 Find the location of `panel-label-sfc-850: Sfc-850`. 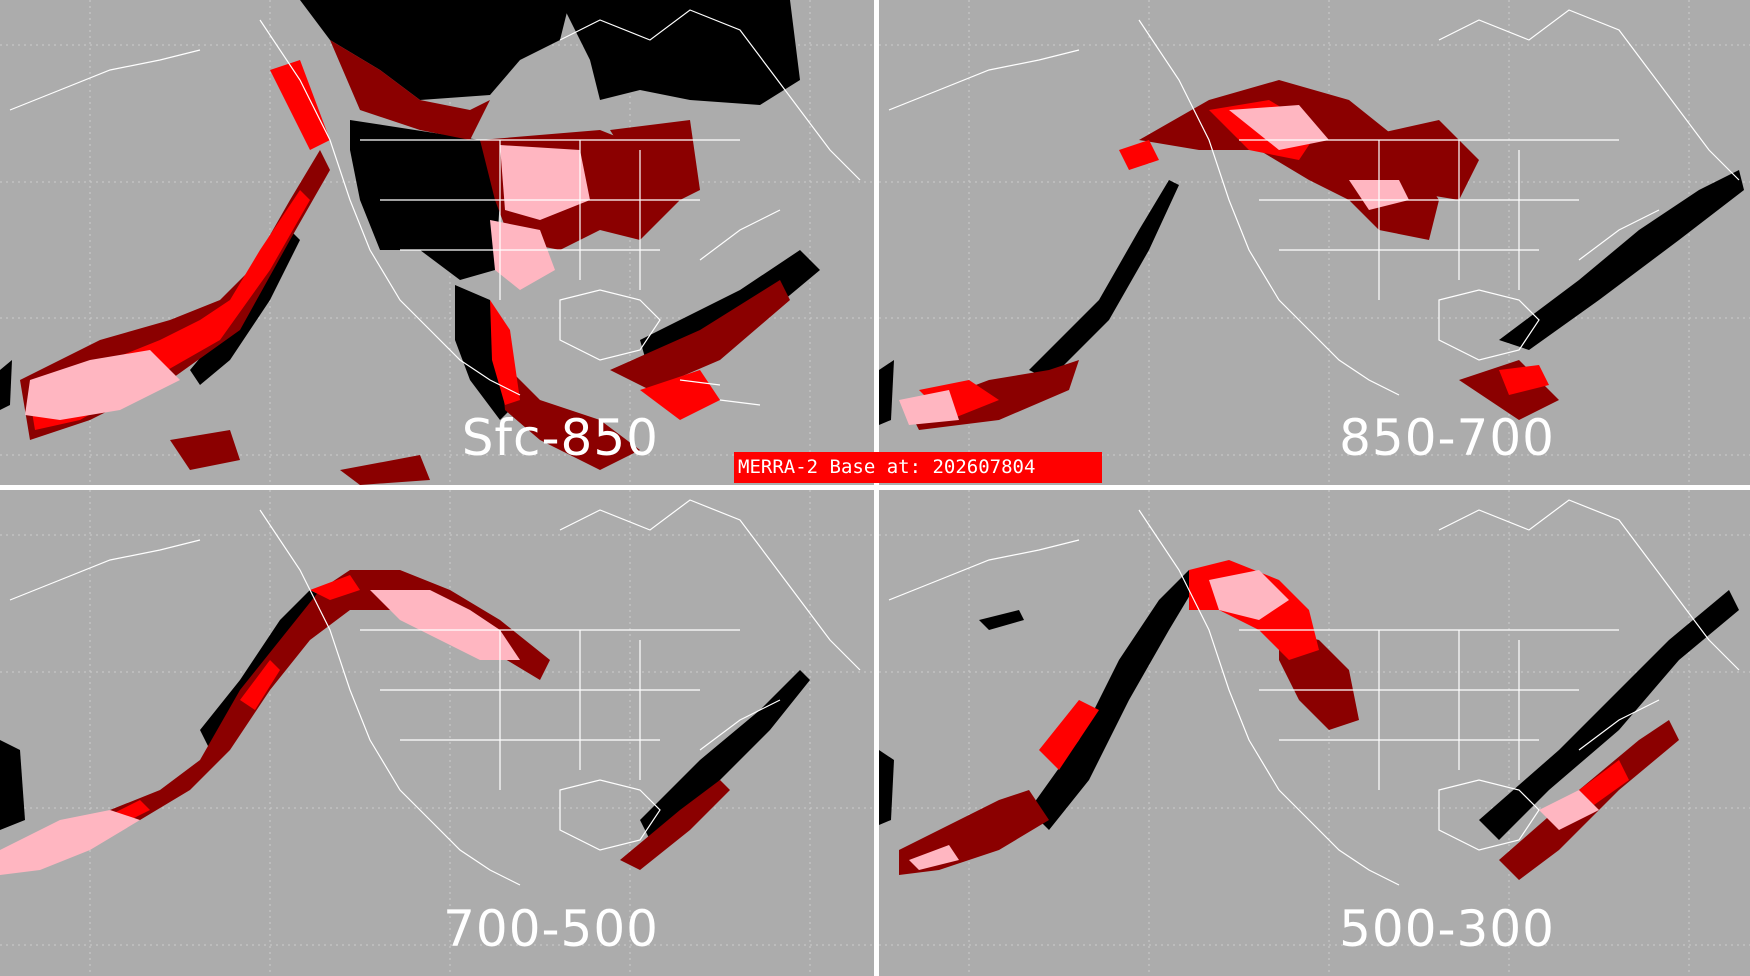

panel-label-sfc-850: Sfc-850 is located at coordinates (560, 438).